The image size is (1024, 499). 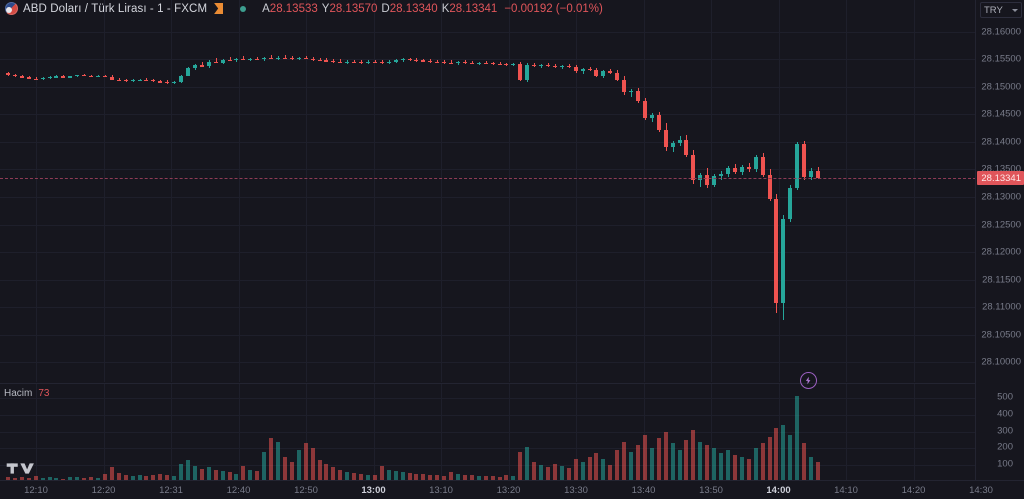 What do you see at coordinates (1005, 397) in the screenshot?
I see `volume-tick-label: 500` at bounding box center [1005, 397].